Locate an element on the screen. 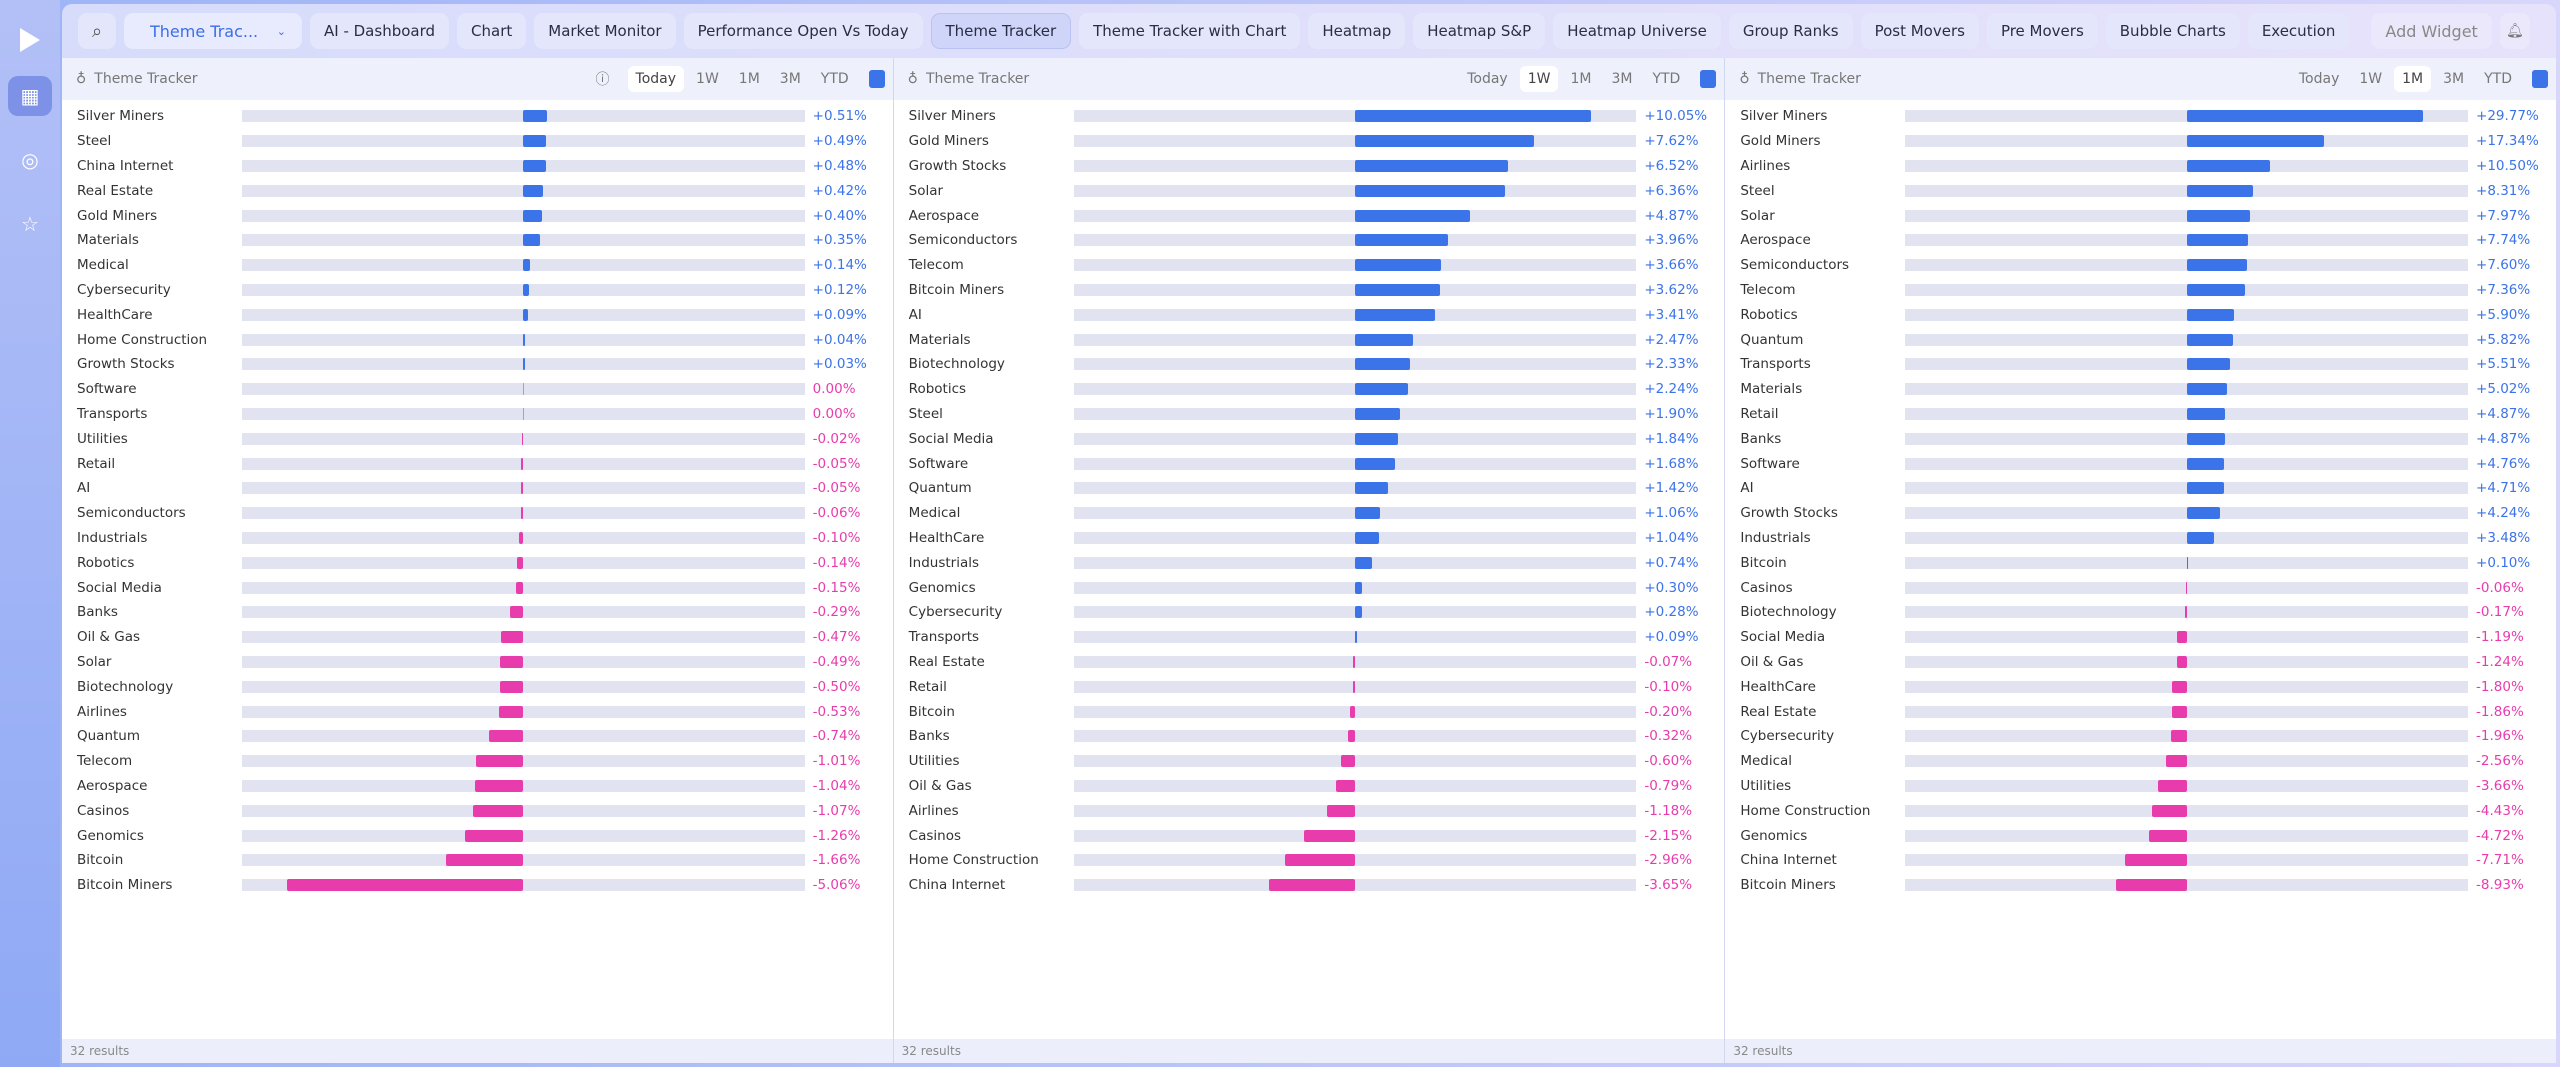 The height and width of the screenshot is (1067, 2560). list-item: Bitcoin -1.66% is located at coordinates (477, 860).